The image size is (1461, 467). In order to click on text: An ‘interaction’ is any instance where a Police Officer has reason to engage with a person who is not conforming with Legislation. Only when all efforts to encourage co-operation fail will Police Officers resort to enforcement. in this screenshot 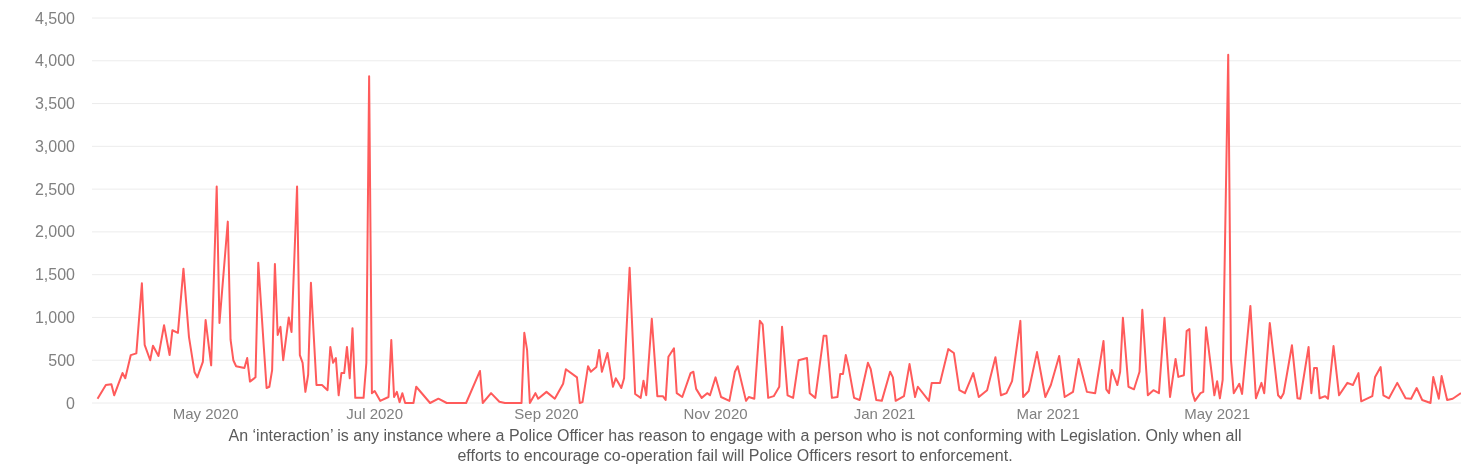, I will do `click(735, 445)`.